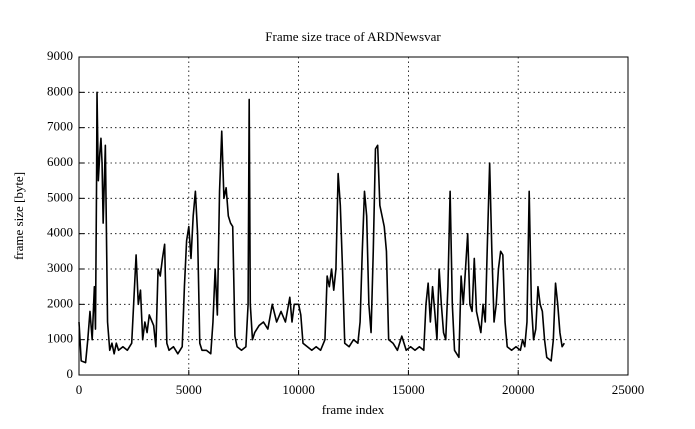 This screenshot has width=695, height=429. I want to click on y-tick-label: 7000, so click(60, 126).